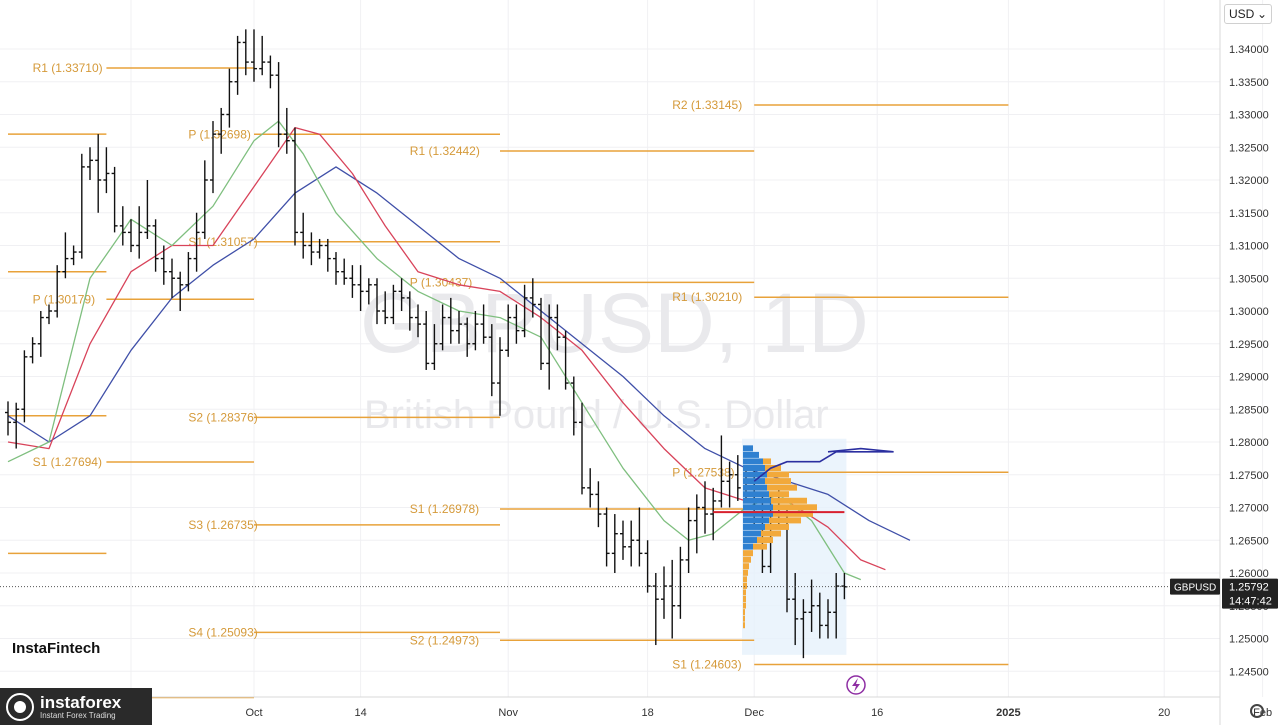  What do you see at coordinates (647, 713) in the screenshot?
I see `time-tick-label: 18` at bounding box center [647, 713].